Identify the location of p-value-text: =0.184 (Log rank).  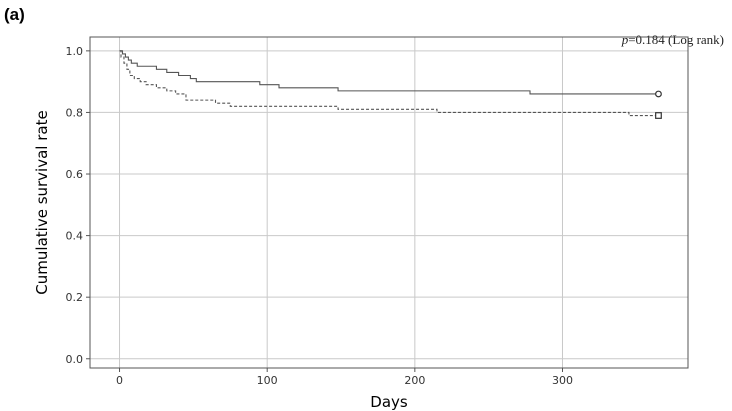
(676, 39).